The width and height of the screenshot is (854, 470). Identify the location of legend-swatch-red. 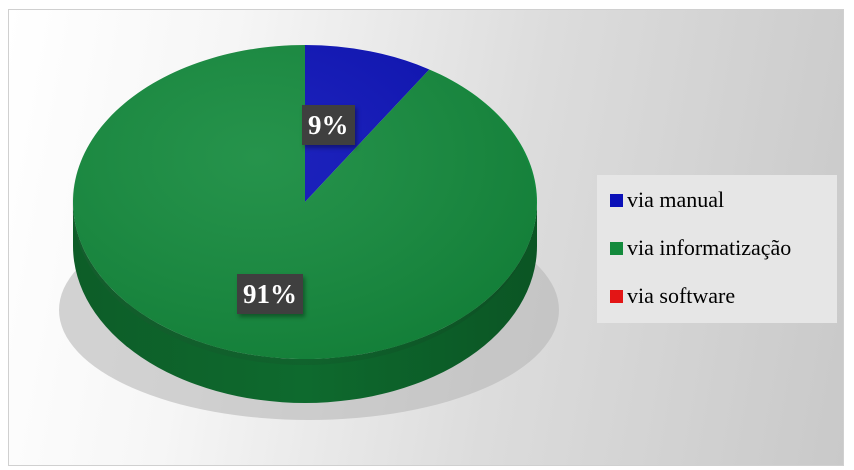
(616, 296).